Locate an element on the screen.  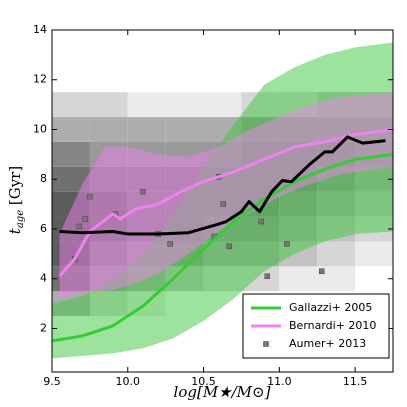
legend-label: Gallazzi+ 2005 is located at coordinates (330, 307).